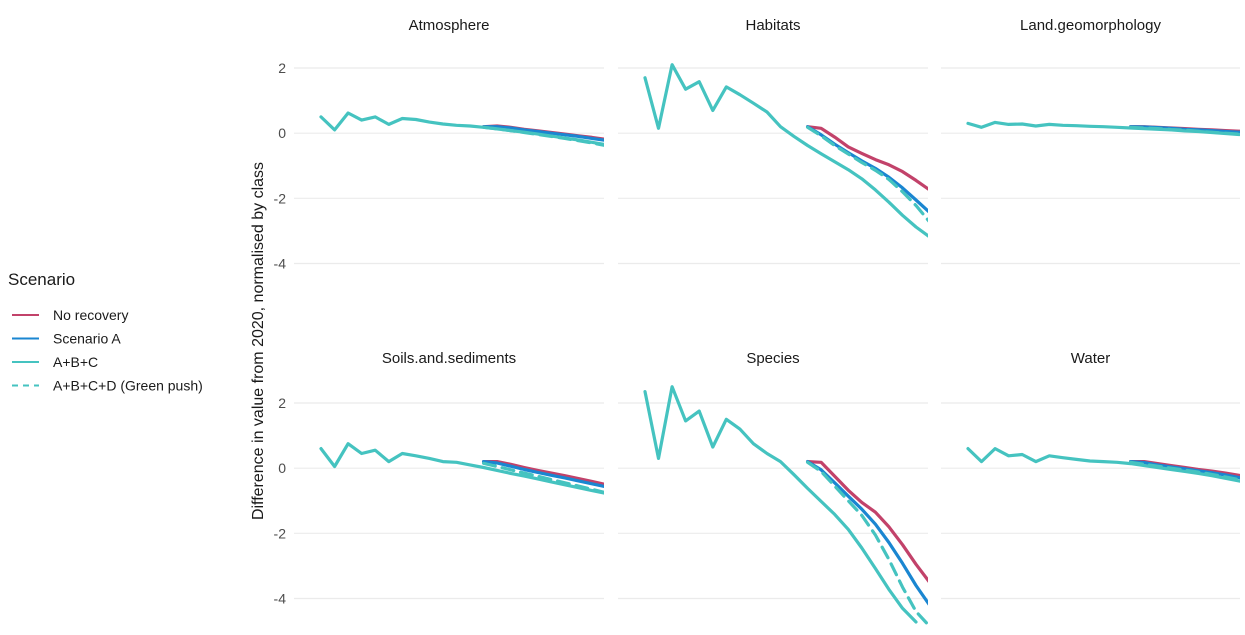  What do you see at coordinates (87, 339) in the screenshot?
I see `legend-label-scenario-a: Scenario A` at bounding box center [87, 339].